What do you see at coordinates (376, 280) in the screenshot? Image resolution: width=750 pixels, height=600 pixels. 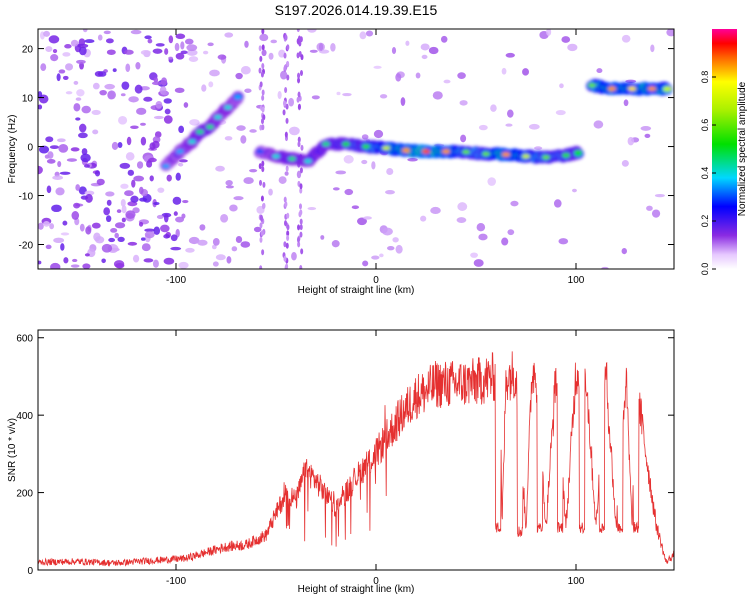 I see `x-tick-label: 0` at bounding box center [376, 280].